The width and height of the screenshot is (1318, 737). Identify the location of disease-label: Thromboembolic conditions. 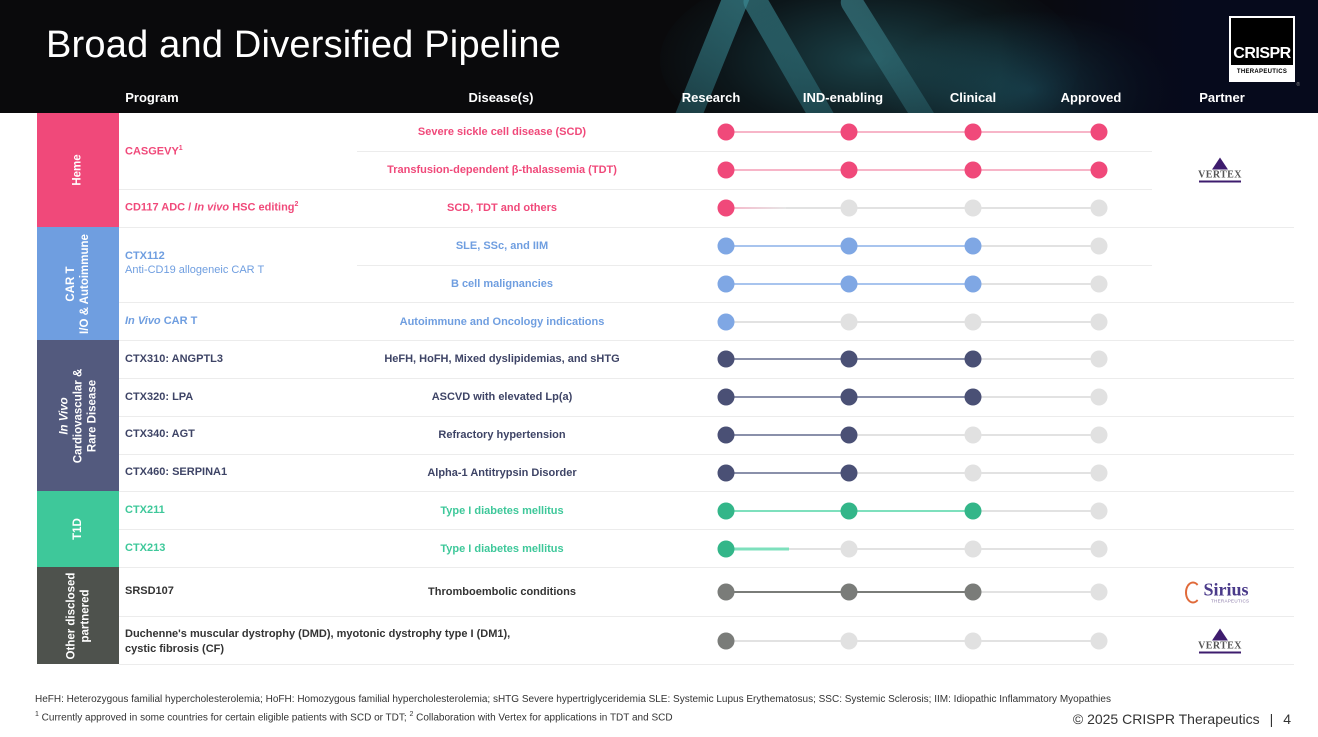
(502, 592).